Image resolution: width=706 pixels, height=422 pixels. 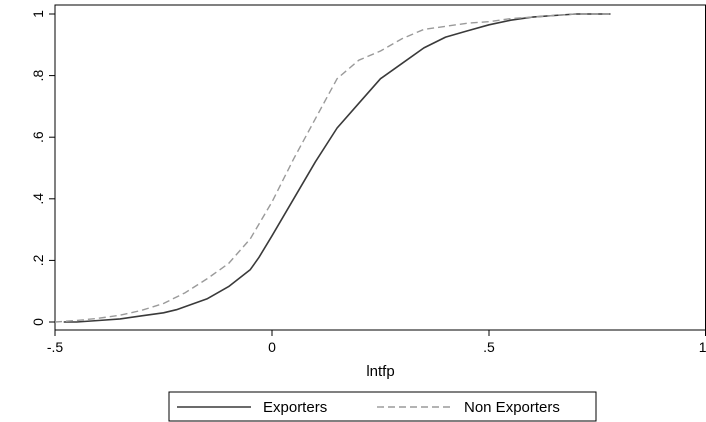 I want to click on x-axis-title: lntfp, so click(x=380, y=371).